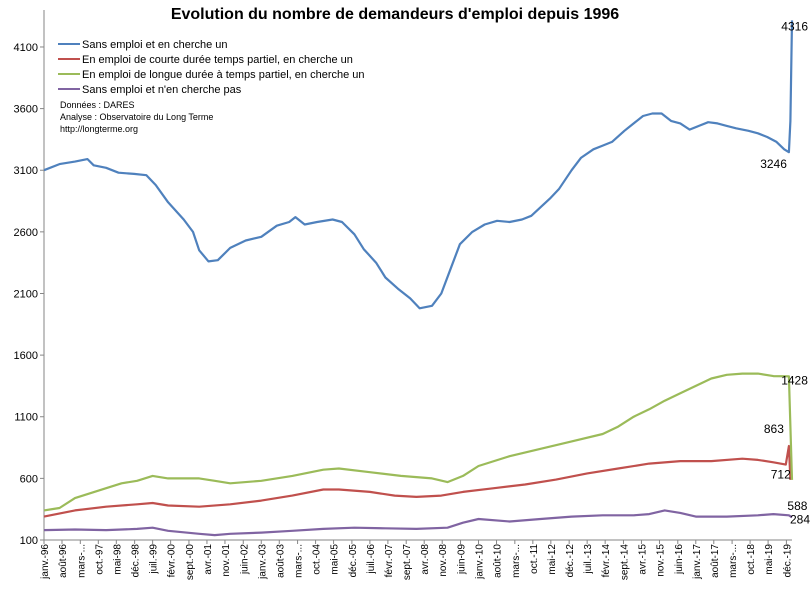 The width and height of the screenshot is (810, 594). I want to click on x-tick-label: nov.-01, so click(226, 560).